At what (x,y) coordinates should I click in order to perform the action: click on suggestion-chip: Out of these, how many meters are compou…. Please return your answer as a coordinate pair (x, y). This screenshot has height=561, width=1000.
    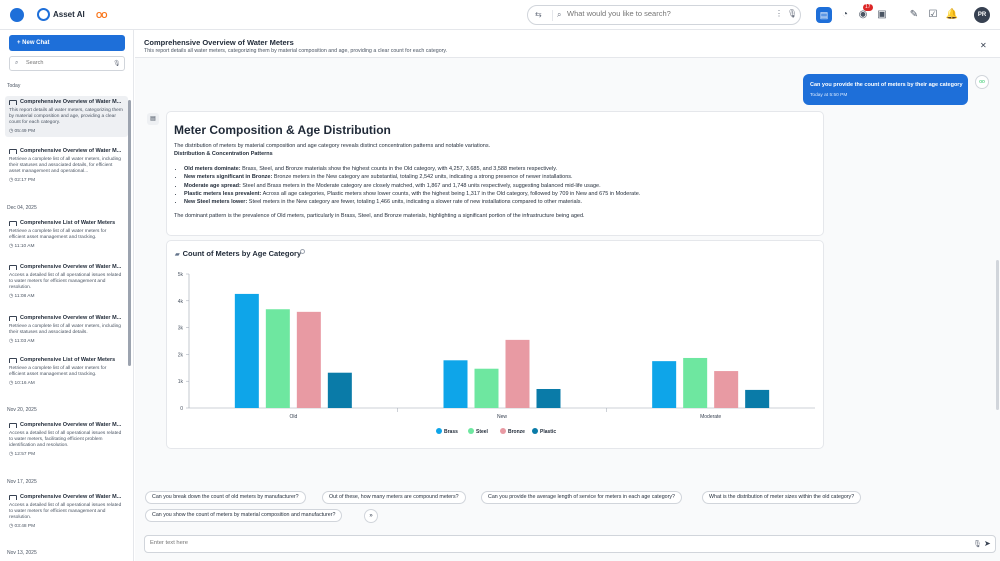
    Looking at the image, I should click on (394, 497).